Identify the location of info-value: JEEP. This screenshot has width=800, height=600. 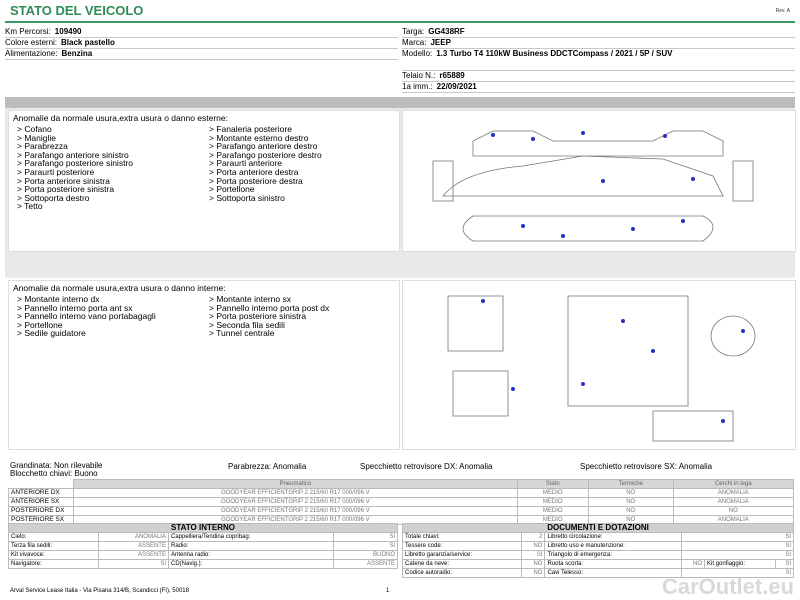
(440, 42).